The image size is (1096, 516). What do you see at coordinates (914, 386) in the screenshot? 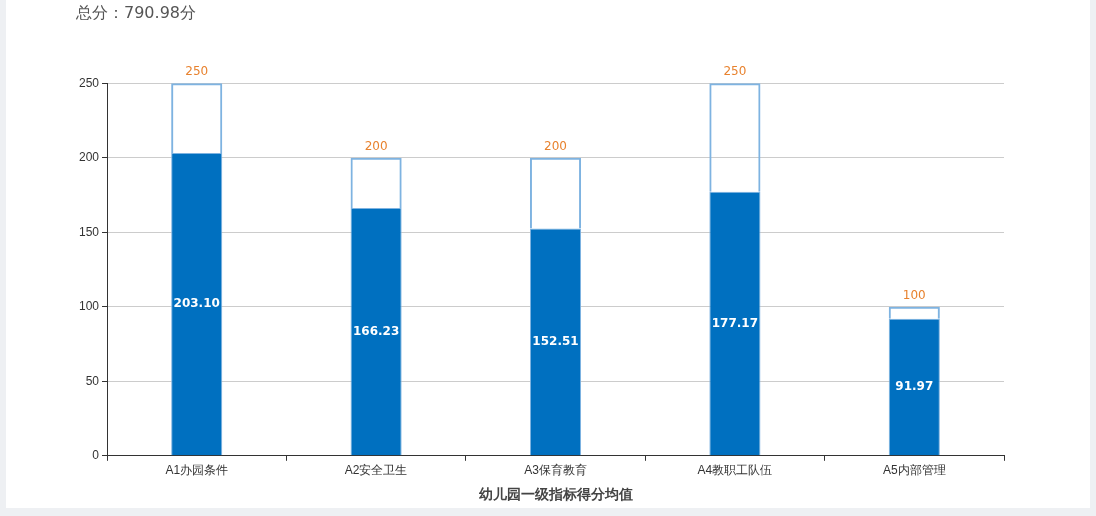
I see `data-label: 91.97` at bounding box center [914, 386].